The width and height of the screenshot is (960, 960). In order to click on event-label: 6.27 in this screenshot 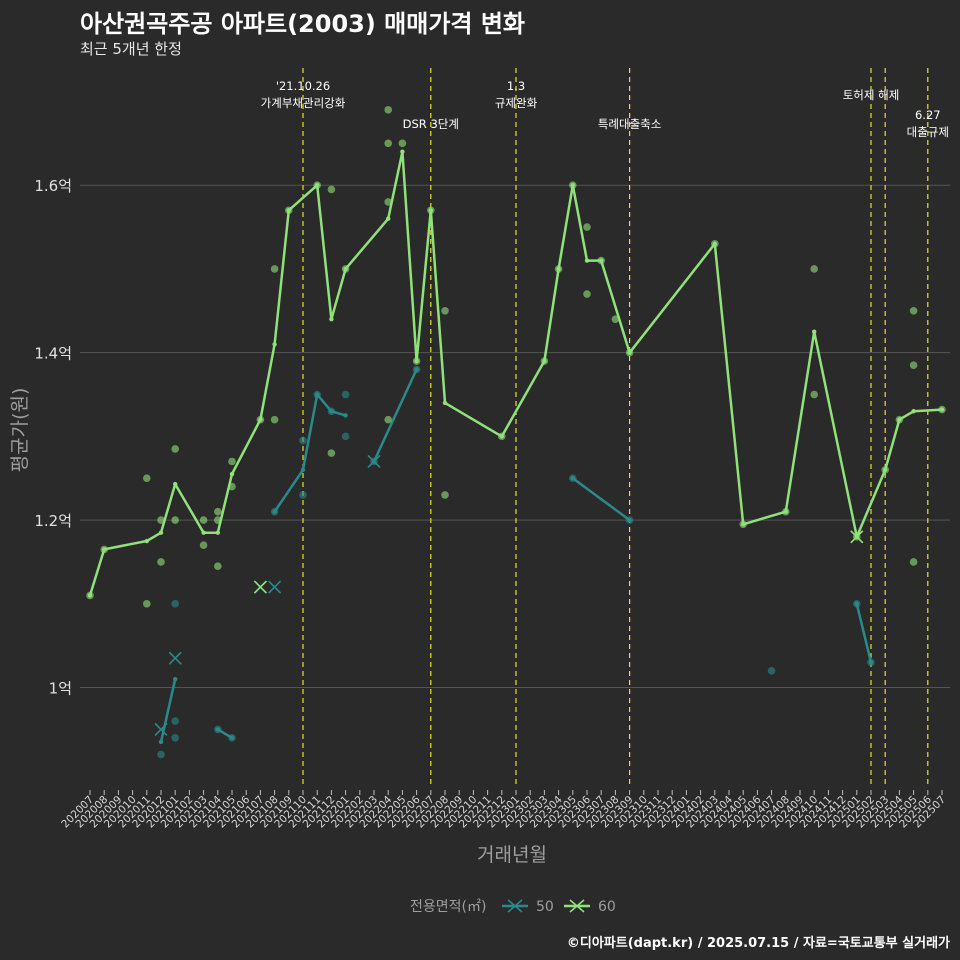, I will do `click(928, 115)`.